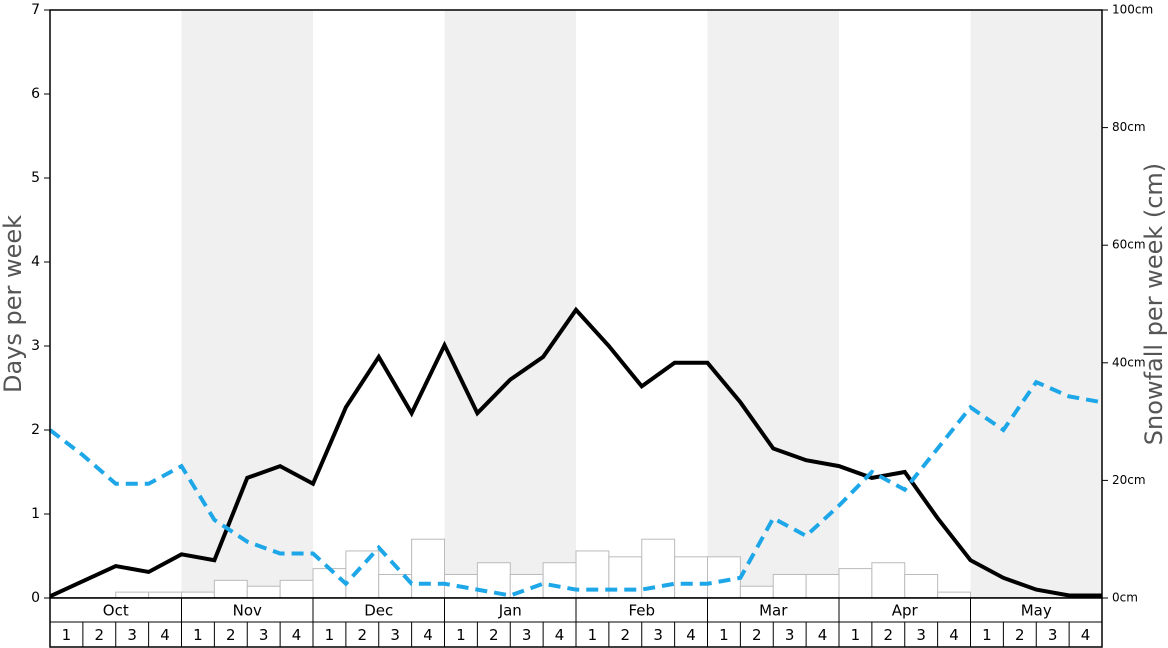 This screenshot has width=1168, height=648. Describe the element at coordinates (35, 10) in the screenshot. I see `y-tick-label: 7` at that location.